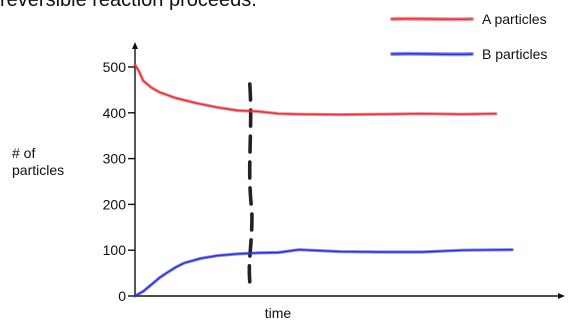 The image size is (571, 320). I want to click on y-axis-label-line: # of, so click(23, 153).